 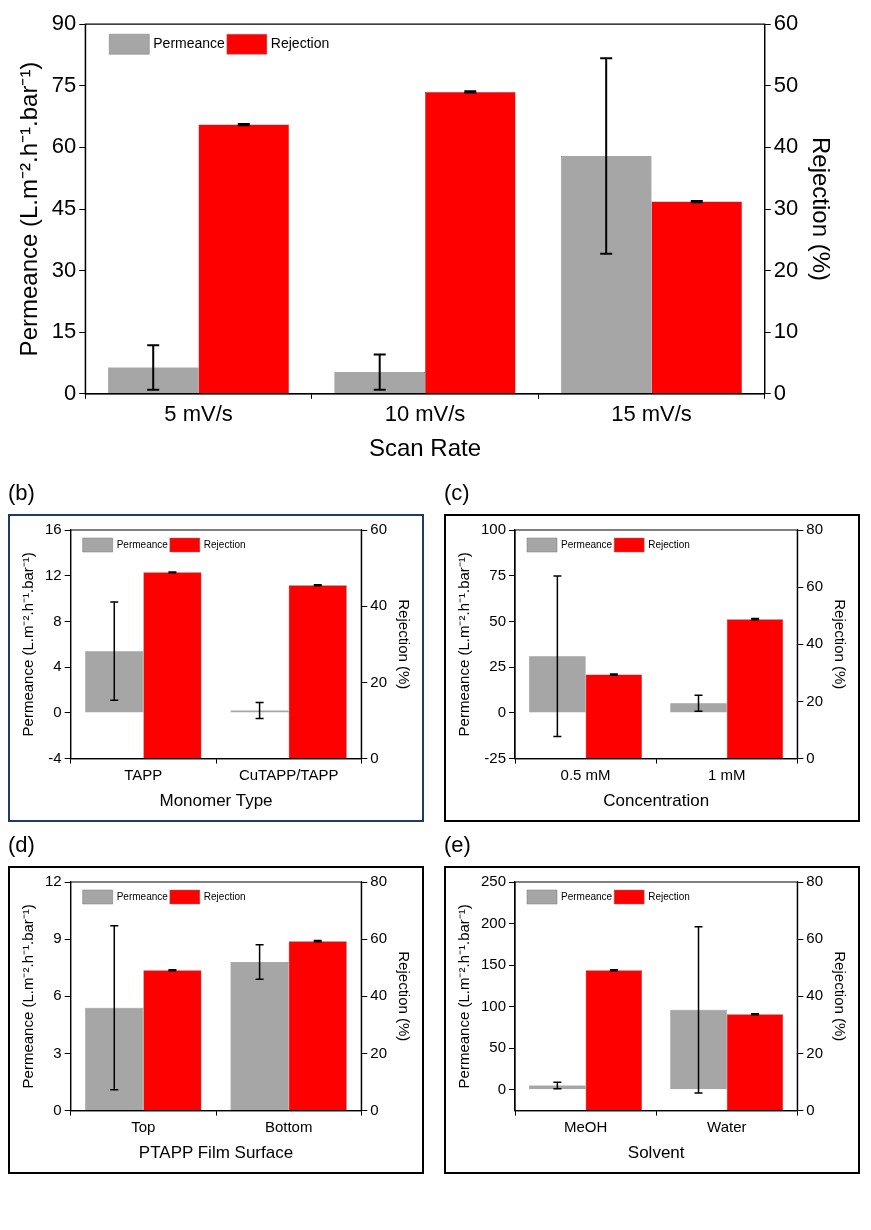 What do you see at coordinates (57, 995) in the screenshot?
I see `y-tick-label: 6` at bounding box center [57, 995].